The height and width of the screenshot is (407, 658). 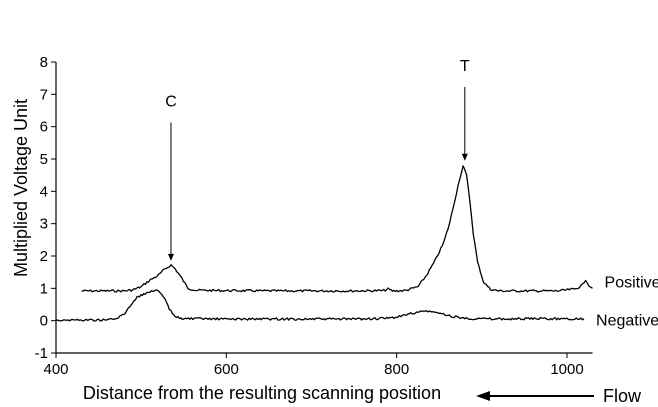 What do you see at coordinates (226, 369) in the screenshot?
I see `x-tick-label: 600` at bounding box center [226, 369].